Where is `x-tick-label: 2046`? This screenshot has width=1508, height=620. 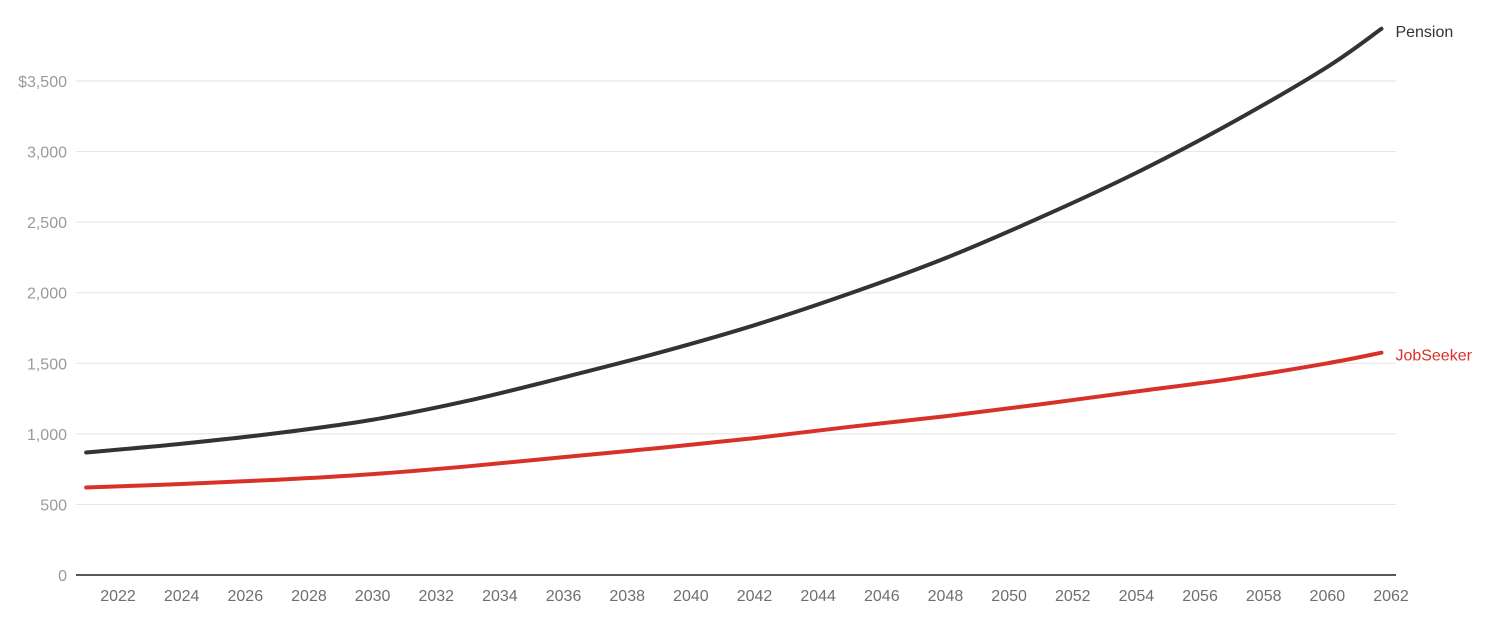
x-tick-label: 2046 is located at coordinates (882, 596).